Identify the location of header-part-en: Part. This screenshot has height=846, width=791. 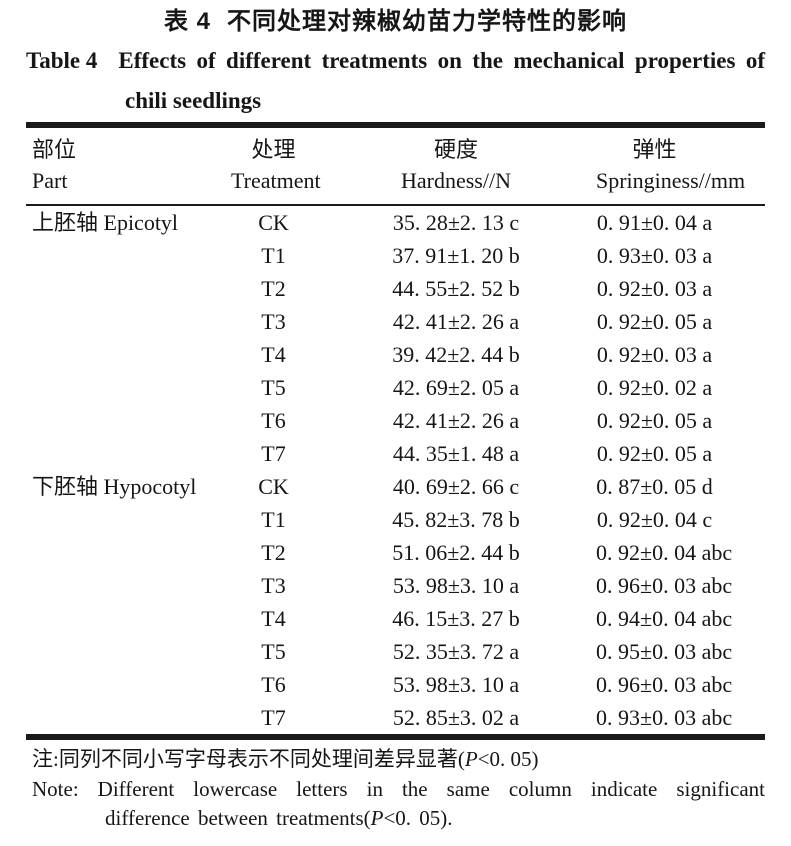
(50, 180).